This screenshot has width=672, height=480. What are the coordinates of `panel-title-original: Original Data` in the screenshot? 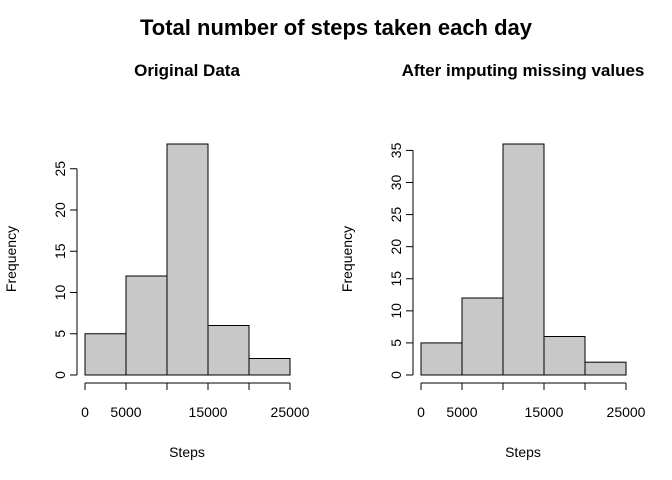 It's located at (187, 70).